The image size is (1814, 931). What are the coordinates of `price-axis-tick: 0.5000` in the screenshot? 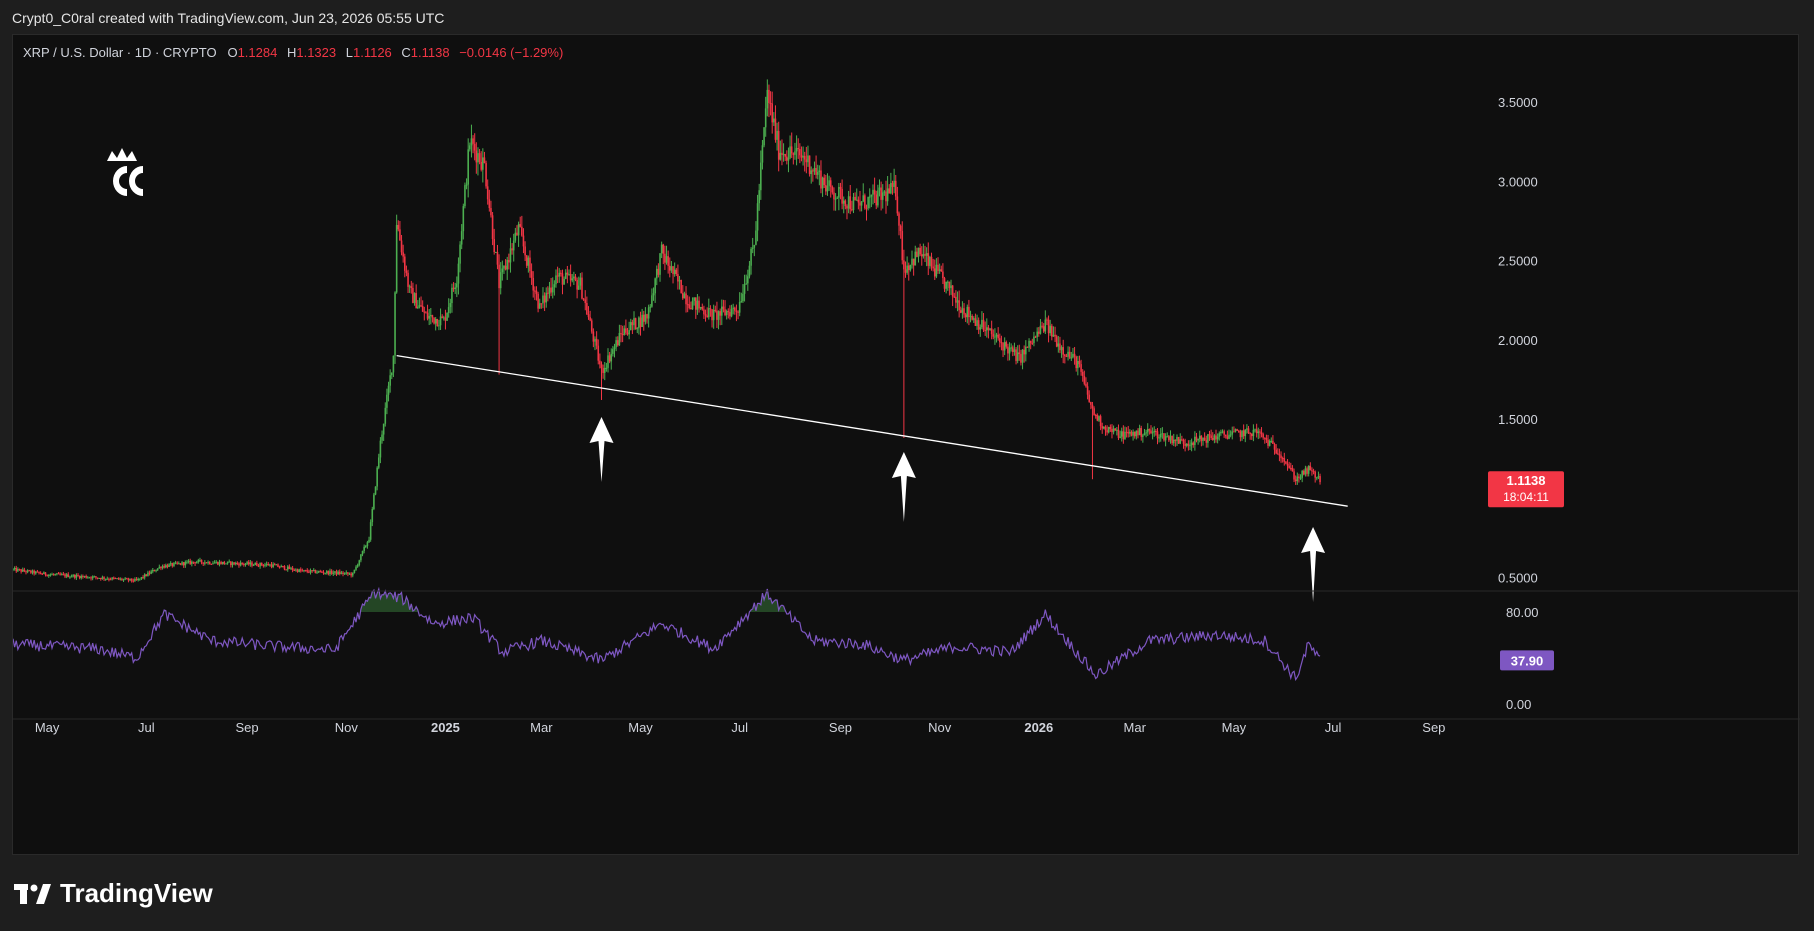 It's located at (1518, 578).